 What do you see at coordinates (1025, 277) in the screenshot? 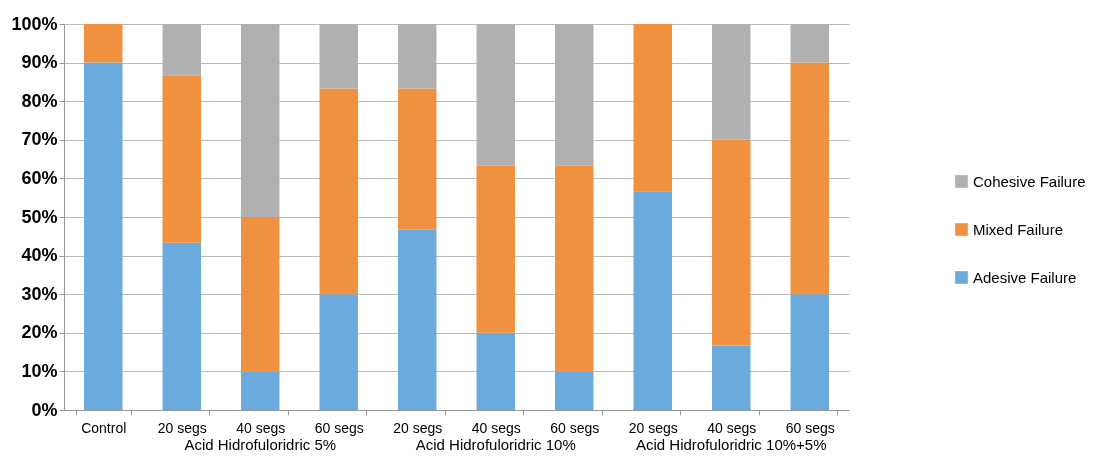
I see `legend-label: Adesive Failure` at bounding box center [1025, 277].